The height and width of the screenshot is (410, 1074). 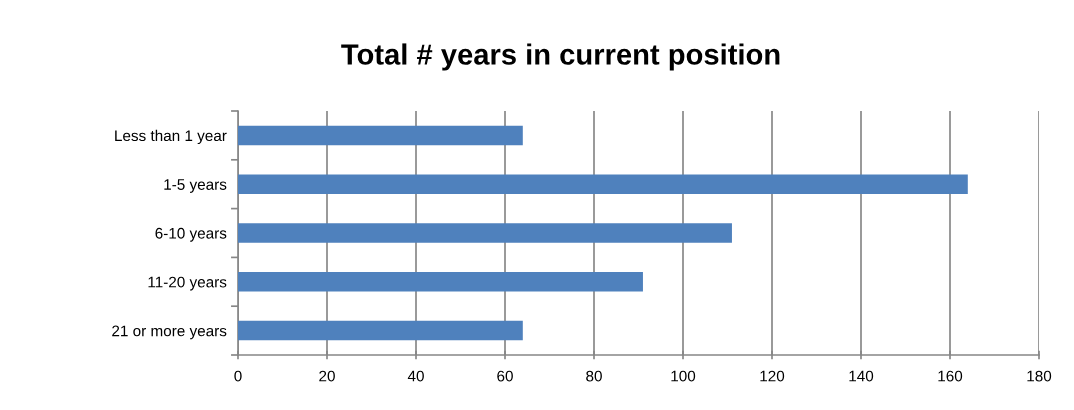 I want to click on x-tick-label: 80, so click(x=594, y=376).